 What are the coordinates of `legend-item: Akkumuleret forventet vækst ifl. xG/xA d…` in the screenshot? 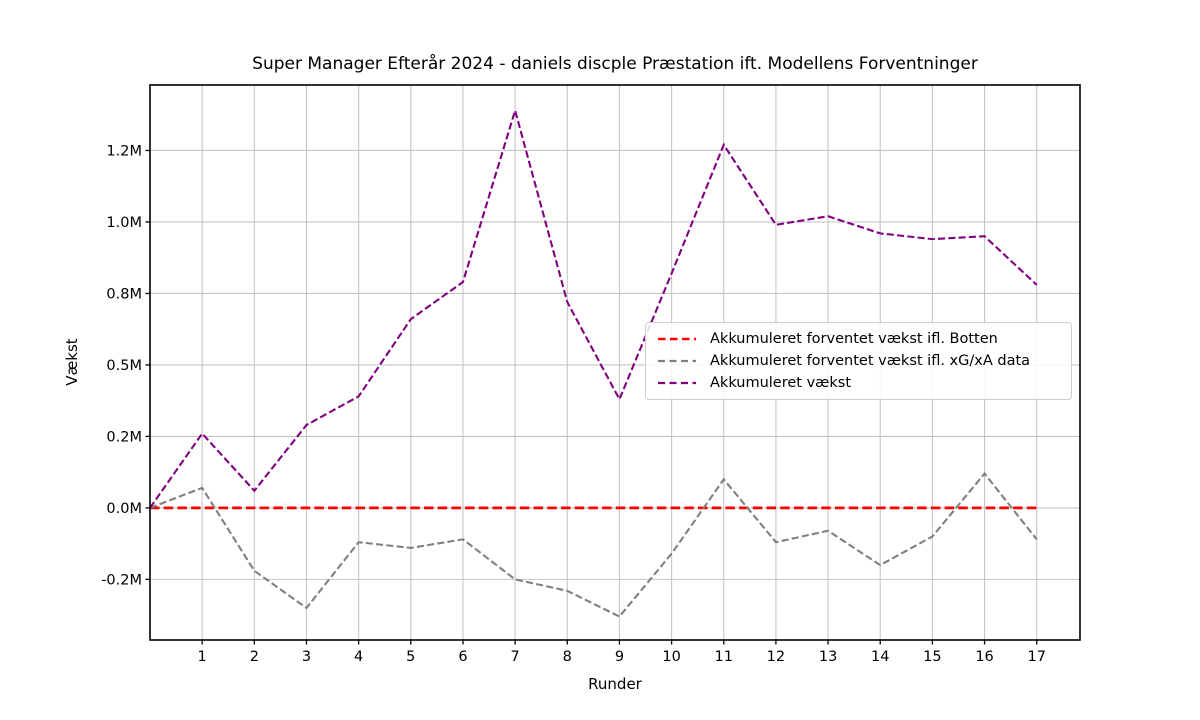 It's located at (858, 361).